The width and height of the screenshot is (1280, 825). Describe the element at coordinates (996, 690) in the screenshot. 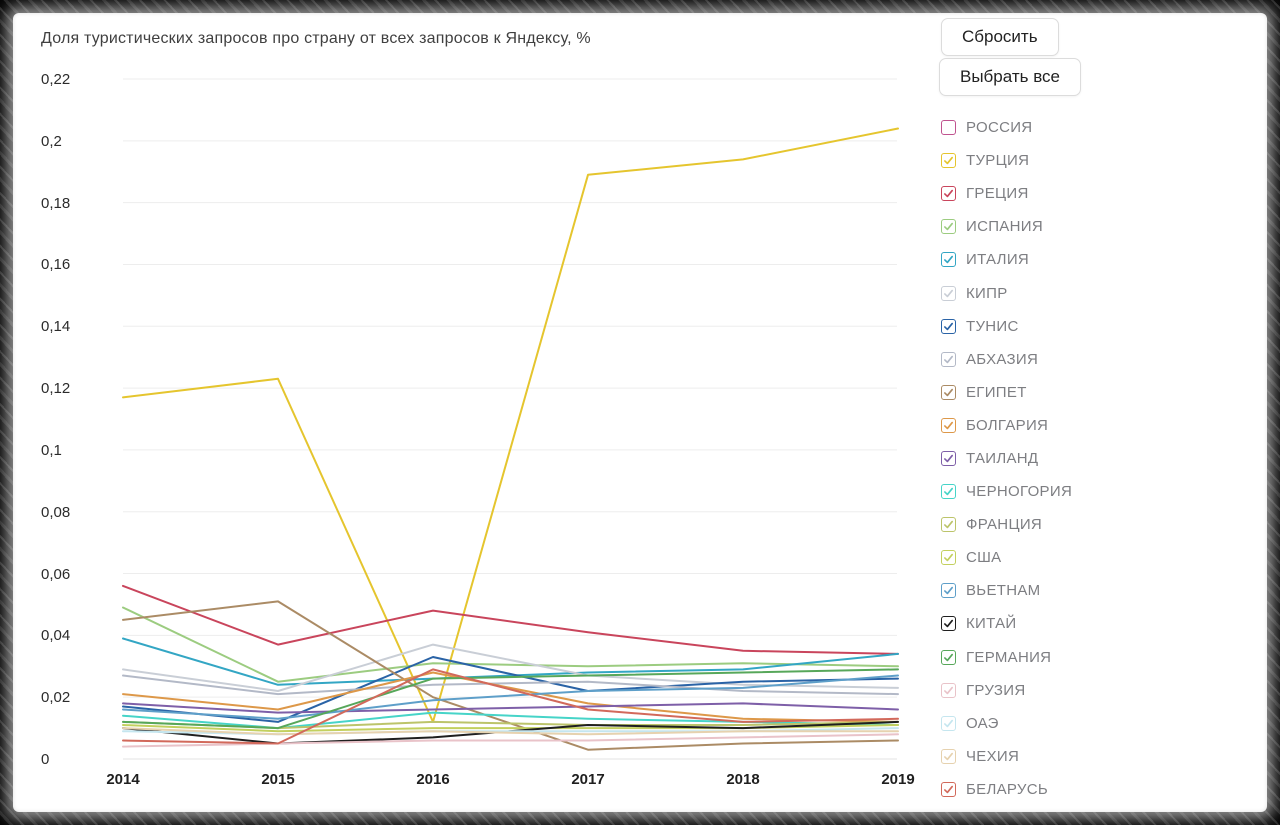

I see `legend-label: ГРУЗИЯ` at that location.